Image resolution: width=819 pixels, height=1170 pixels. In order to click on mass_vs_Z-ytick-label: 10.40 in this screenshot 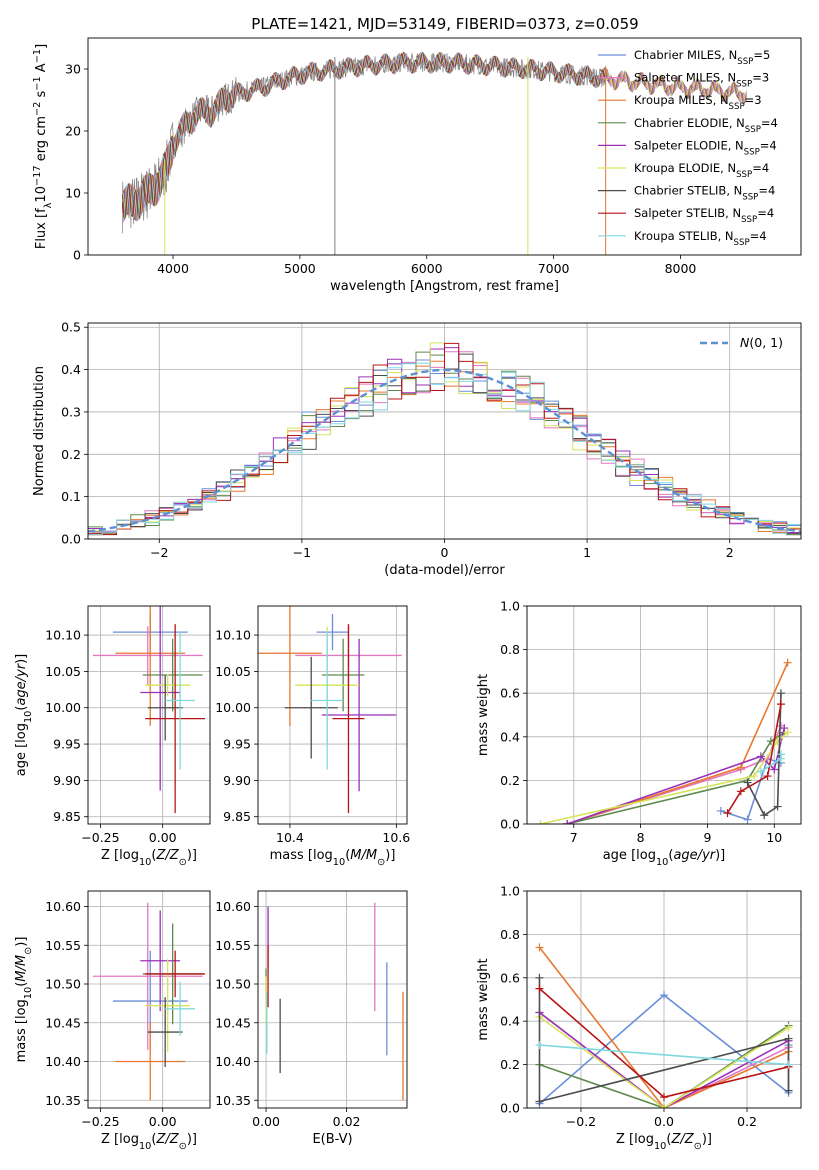, I will do `click(63, 1061)`.